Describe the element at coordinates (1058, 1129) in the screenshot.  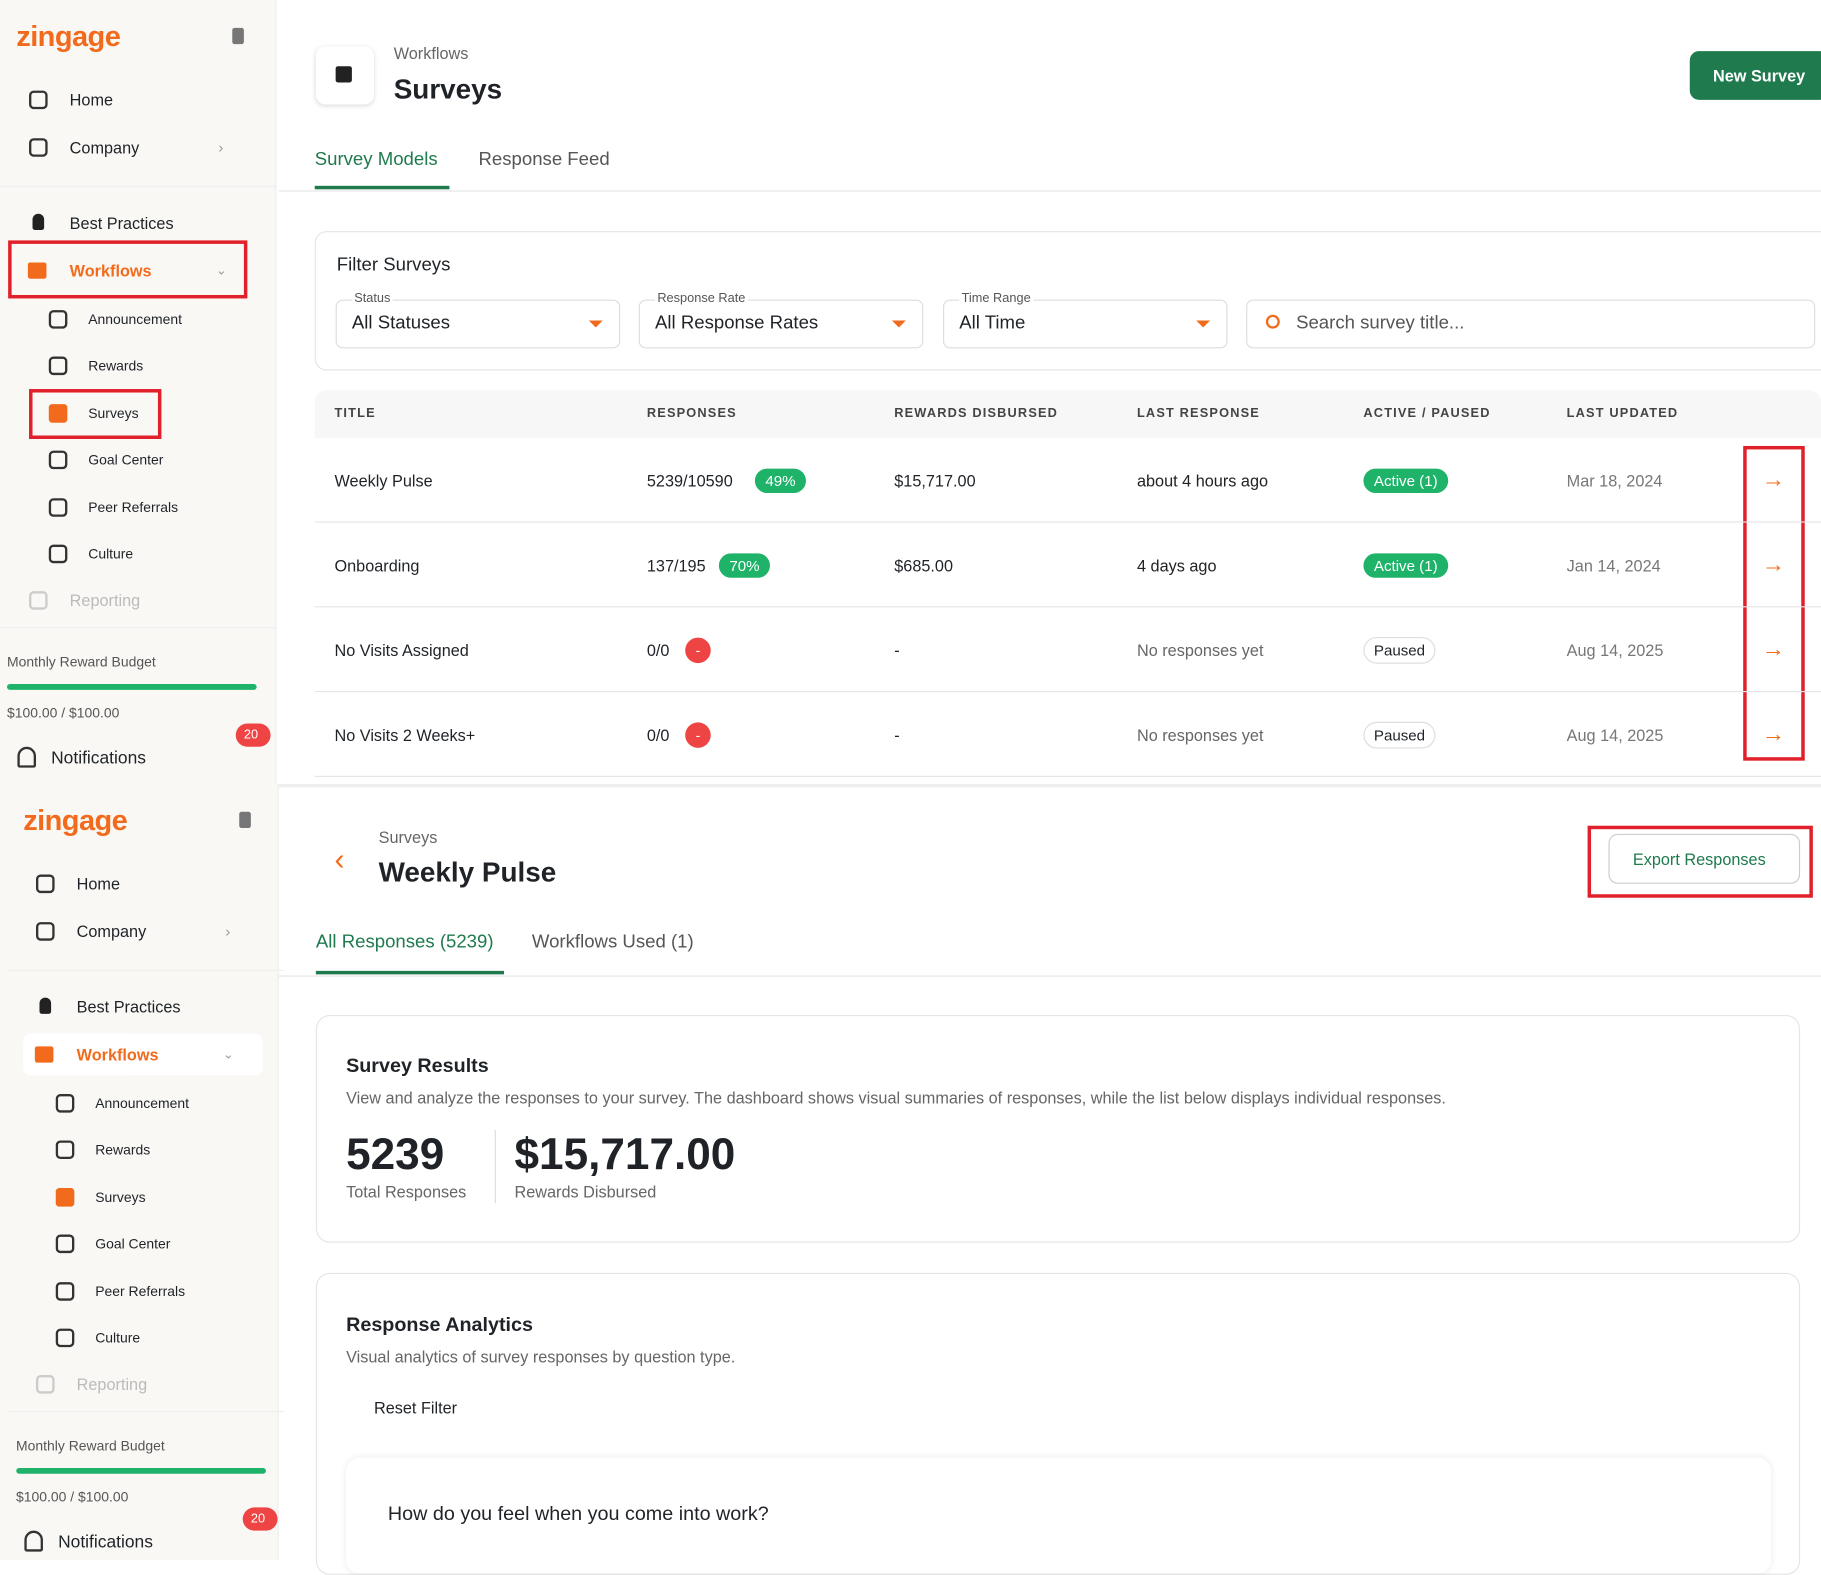
I see `results-card` at that location.